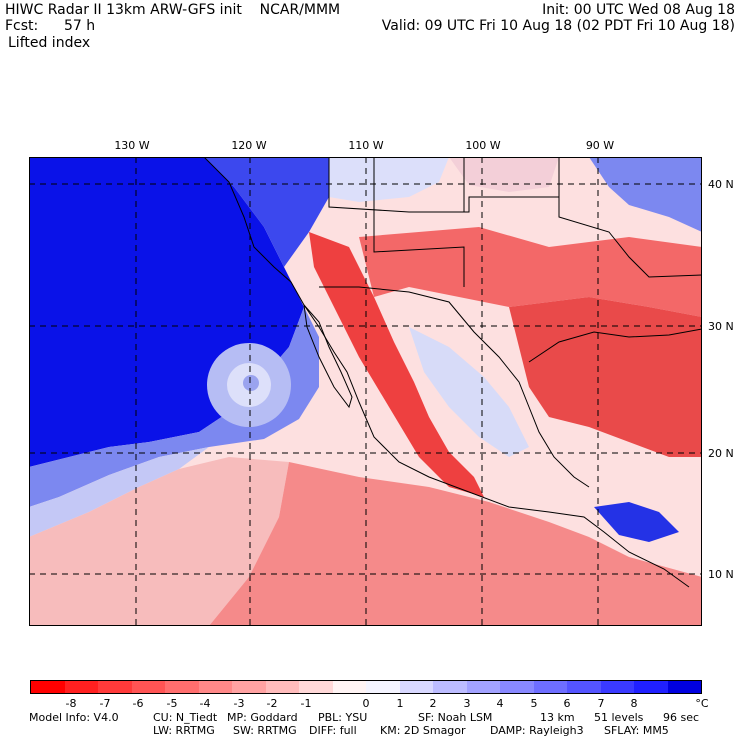 This screenshot has width=740, height=740. What do you see at coordinates (619, 717) in the screenshot?
I see `vertical-levels: 51 levels` at bounding box center [619, 717].